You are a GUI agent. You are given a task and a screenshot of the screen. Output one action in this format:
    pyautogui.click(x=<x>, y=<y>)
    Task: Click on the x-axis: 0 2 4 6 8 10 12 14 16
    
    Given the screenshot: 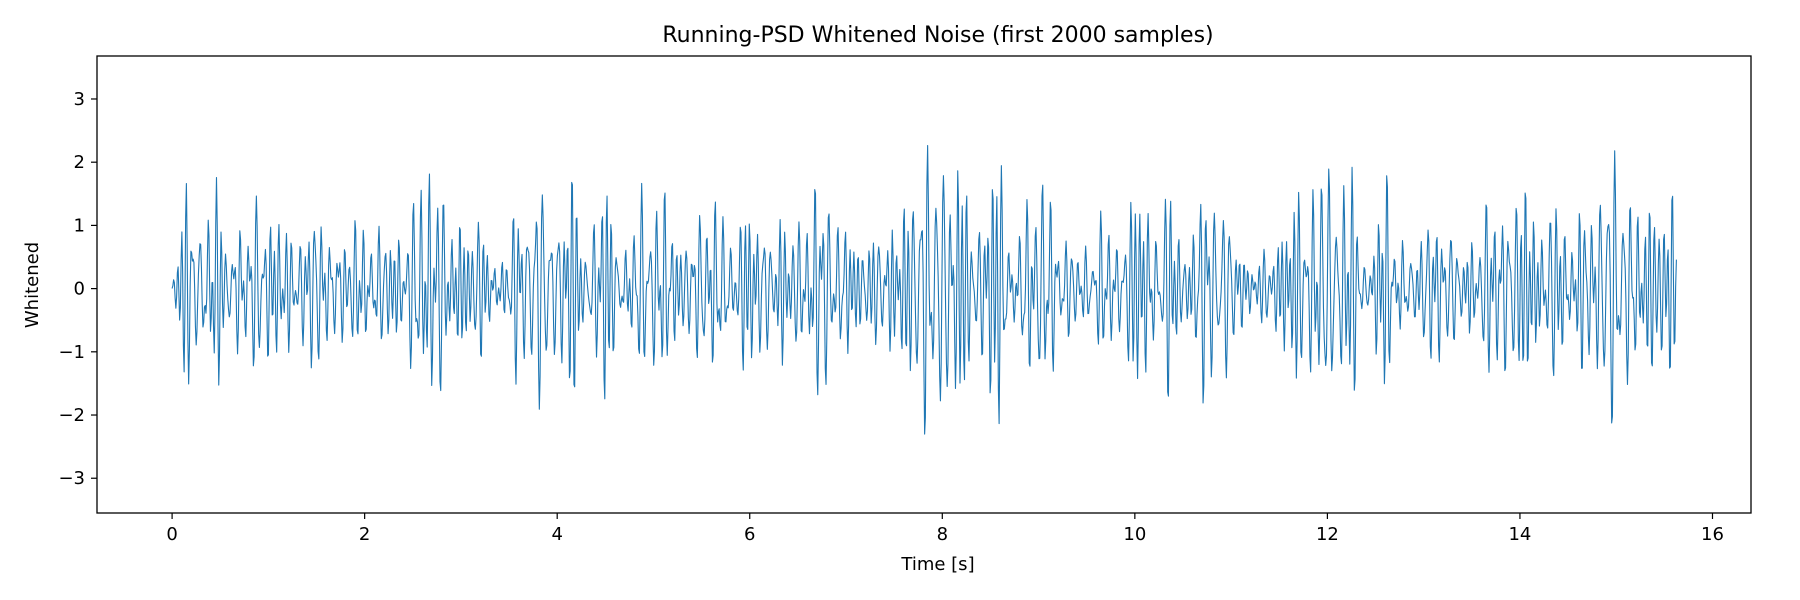 What is the action you would take?
    pyautogui.click(x=945, y=529)
    